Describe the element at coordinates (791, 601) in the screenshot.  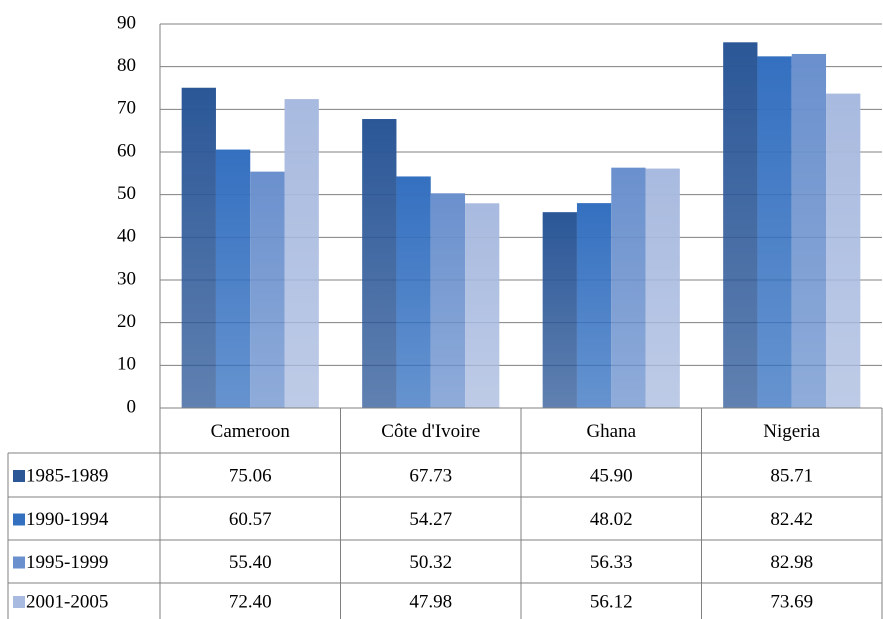
I see `data-label: 73.69` at that location.